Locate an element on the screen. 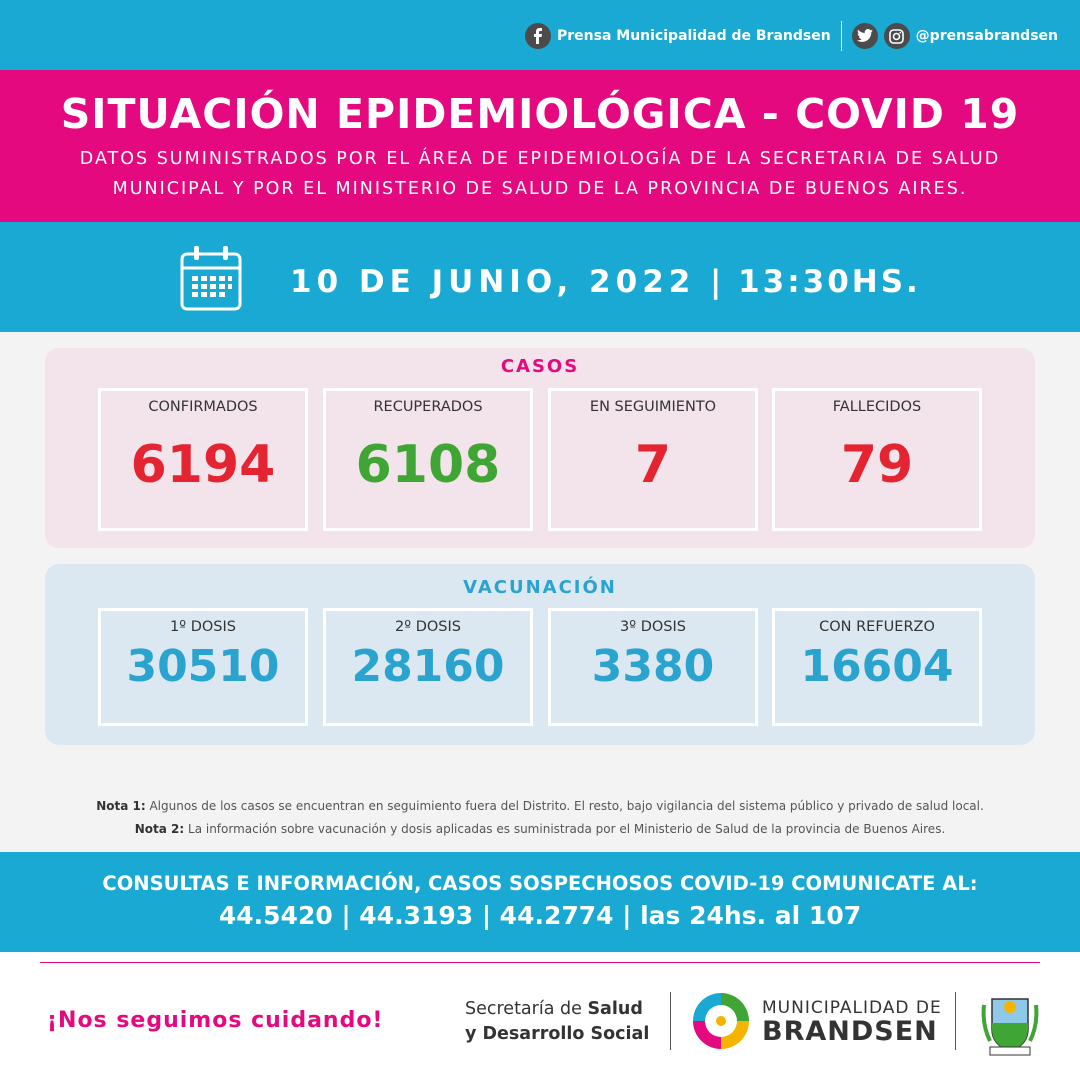  card-confirmados: CONFIRMADOS 6194 is located at coordinates (203, 459).